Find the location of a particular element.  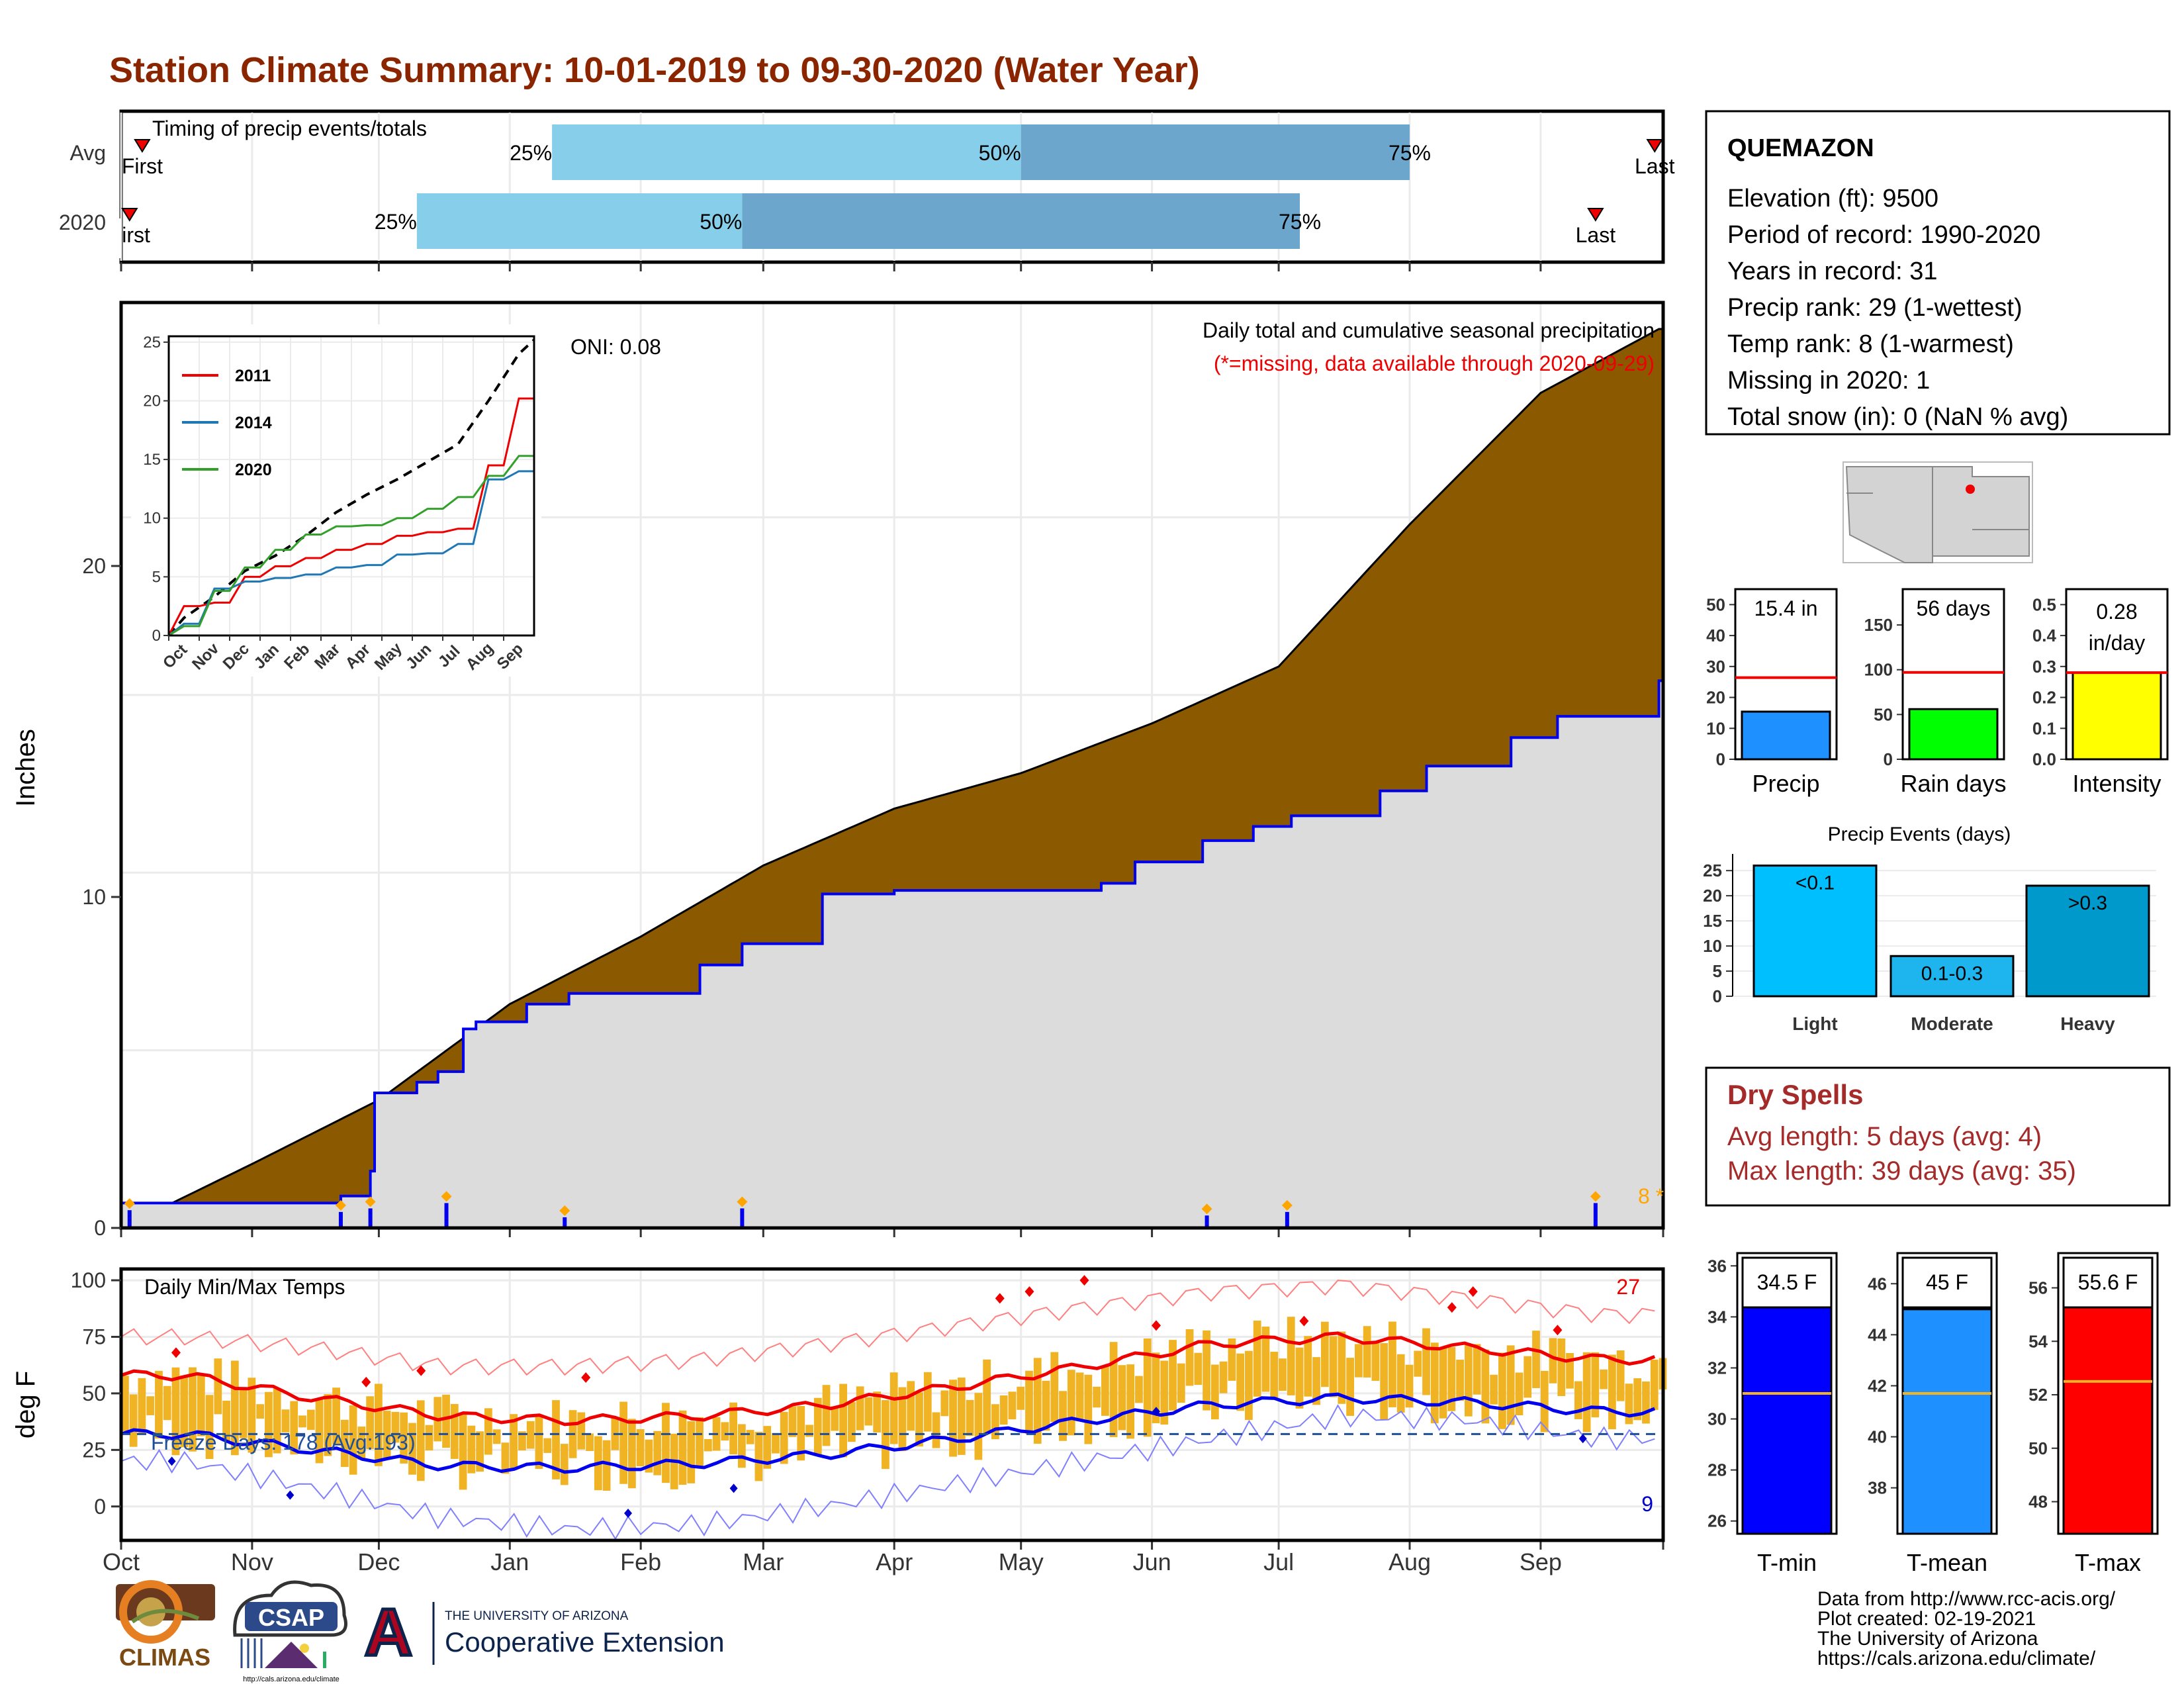

inset-lines is located at coordinates (351, 487).